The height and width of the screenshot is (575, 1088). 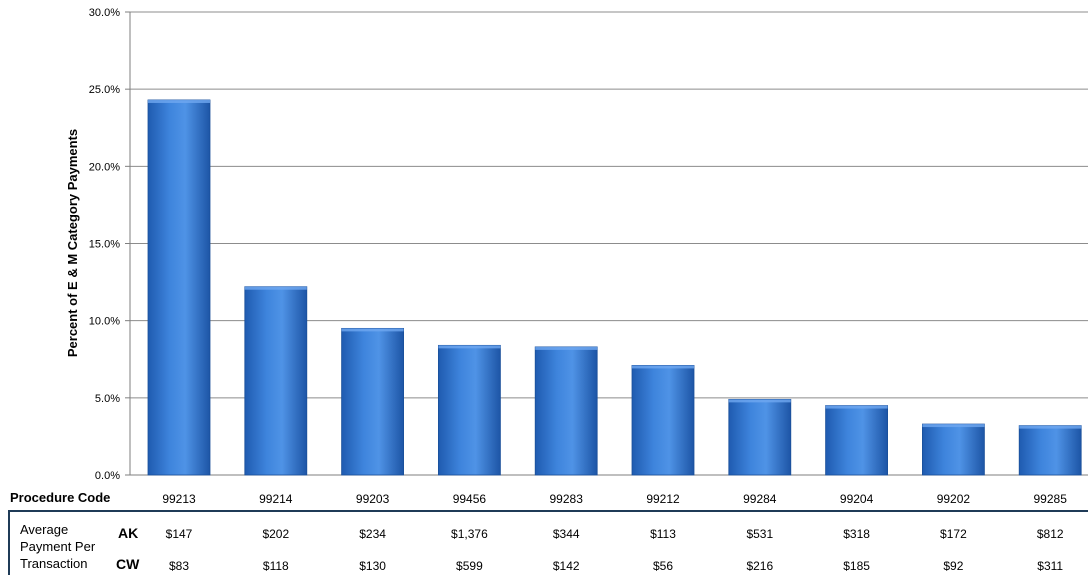 What do you see at coordinates (954, 499) in the screenshot?
I see `x-tick-label: 99202` at bounding box center [954, 499].